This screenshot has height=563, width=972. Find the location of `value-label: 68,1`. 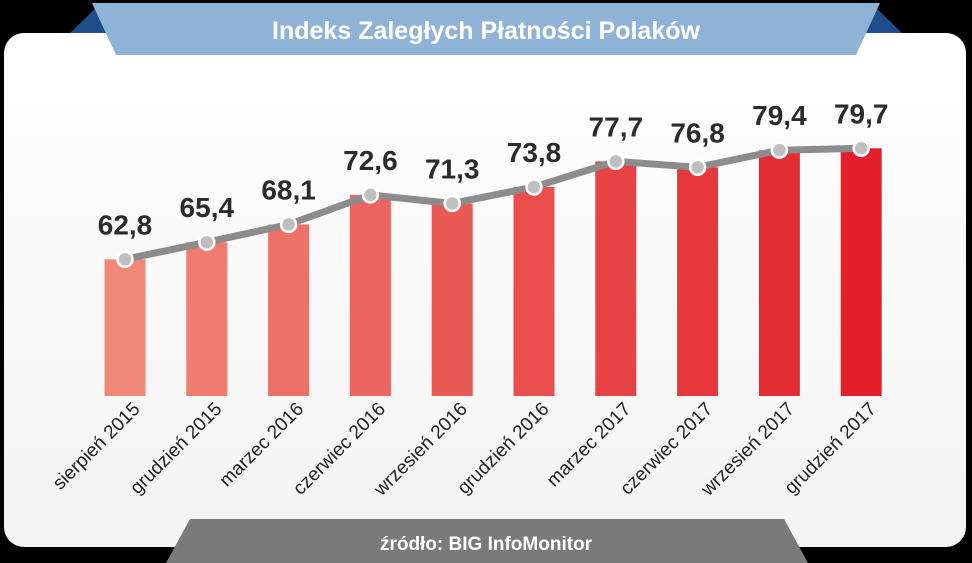

value-label: 68,1 is located at coordinates (288, 189).